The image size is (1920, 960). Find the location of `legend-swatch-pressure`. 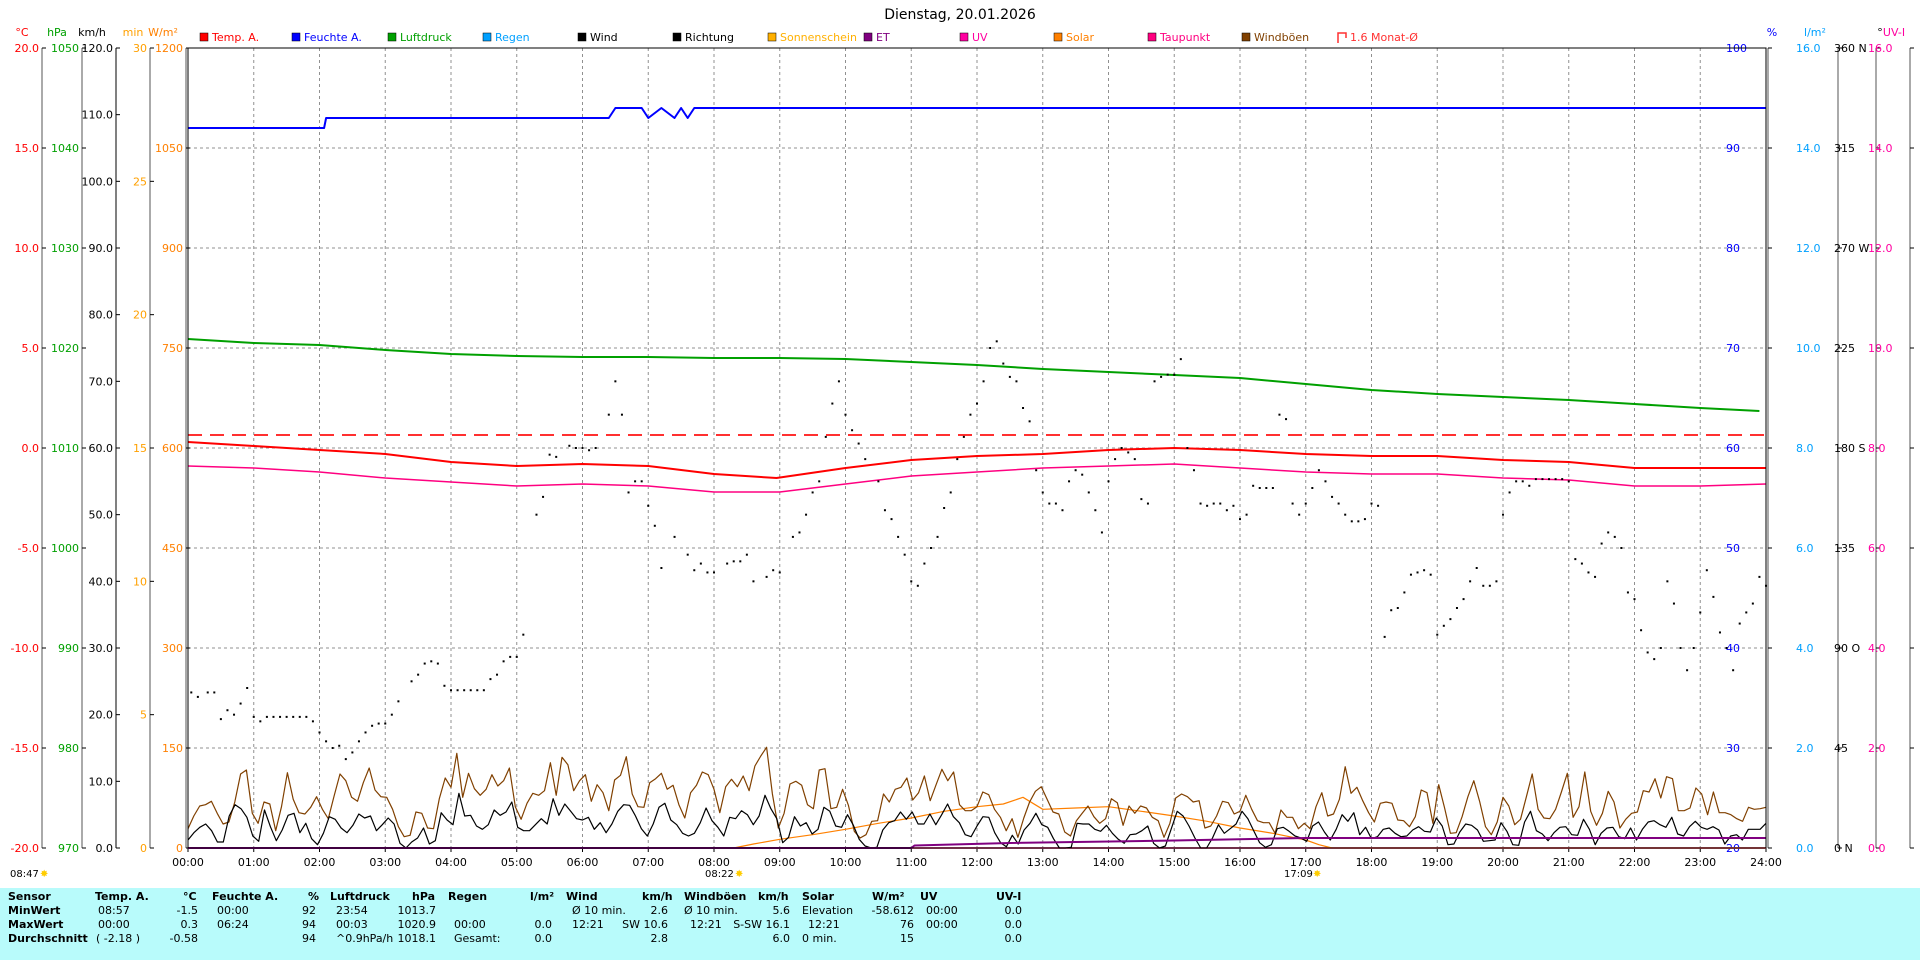

legend-swatch-pressure is located at coordinates (392, 37).